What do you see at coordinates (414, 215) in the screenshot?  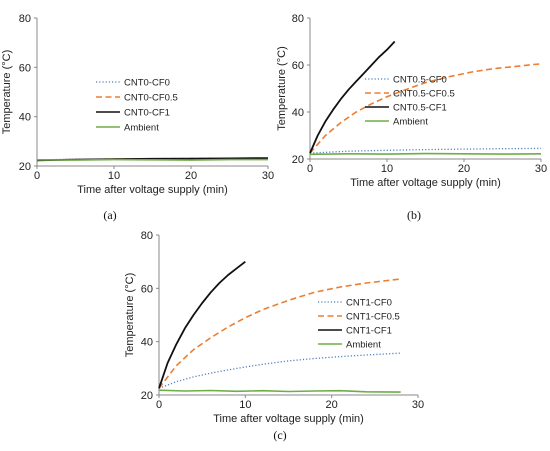 I see `panel-label: (b)` at bounding box center [414, 215].